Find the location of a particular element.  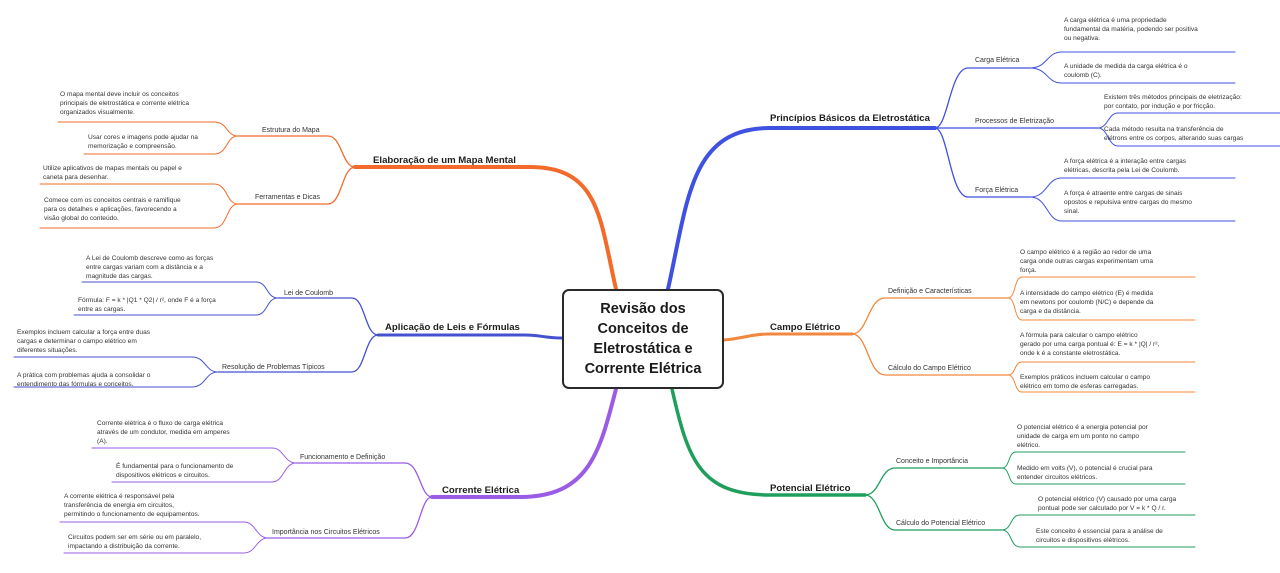

topic-principios: Princípios Básicos da Eletrostática is located at coordinates (850, 118).